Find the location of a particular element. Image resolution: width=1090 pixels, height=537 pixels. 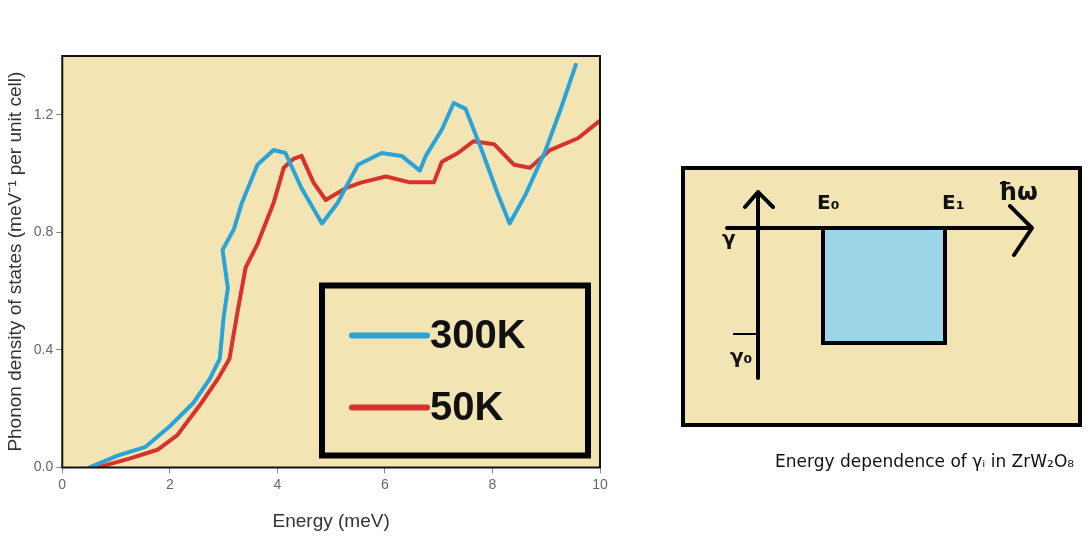

x-tick-label: 2 is located at coordinates (169, 483).